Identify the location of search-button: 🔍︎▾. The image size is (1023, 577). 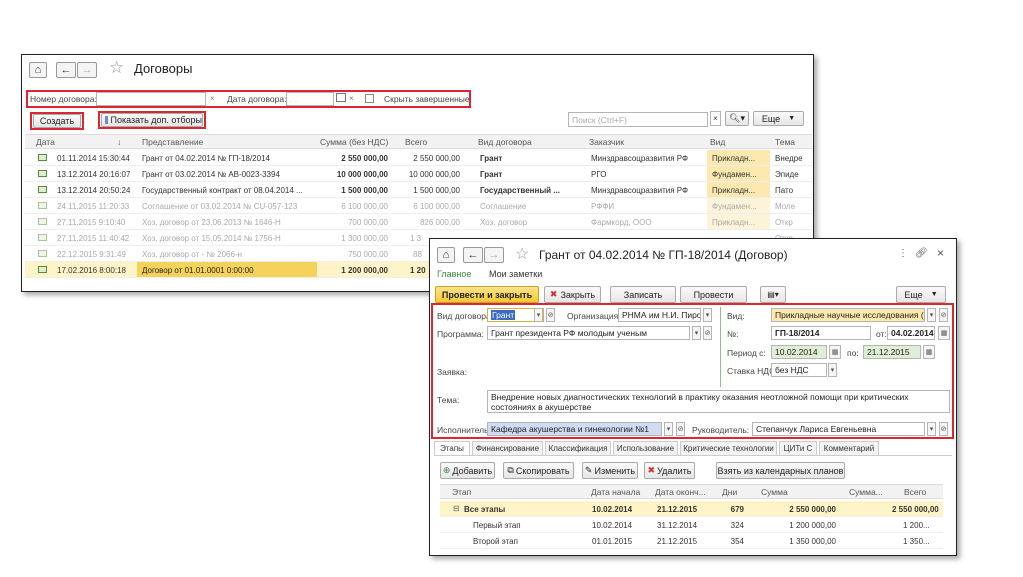
(737, 118).